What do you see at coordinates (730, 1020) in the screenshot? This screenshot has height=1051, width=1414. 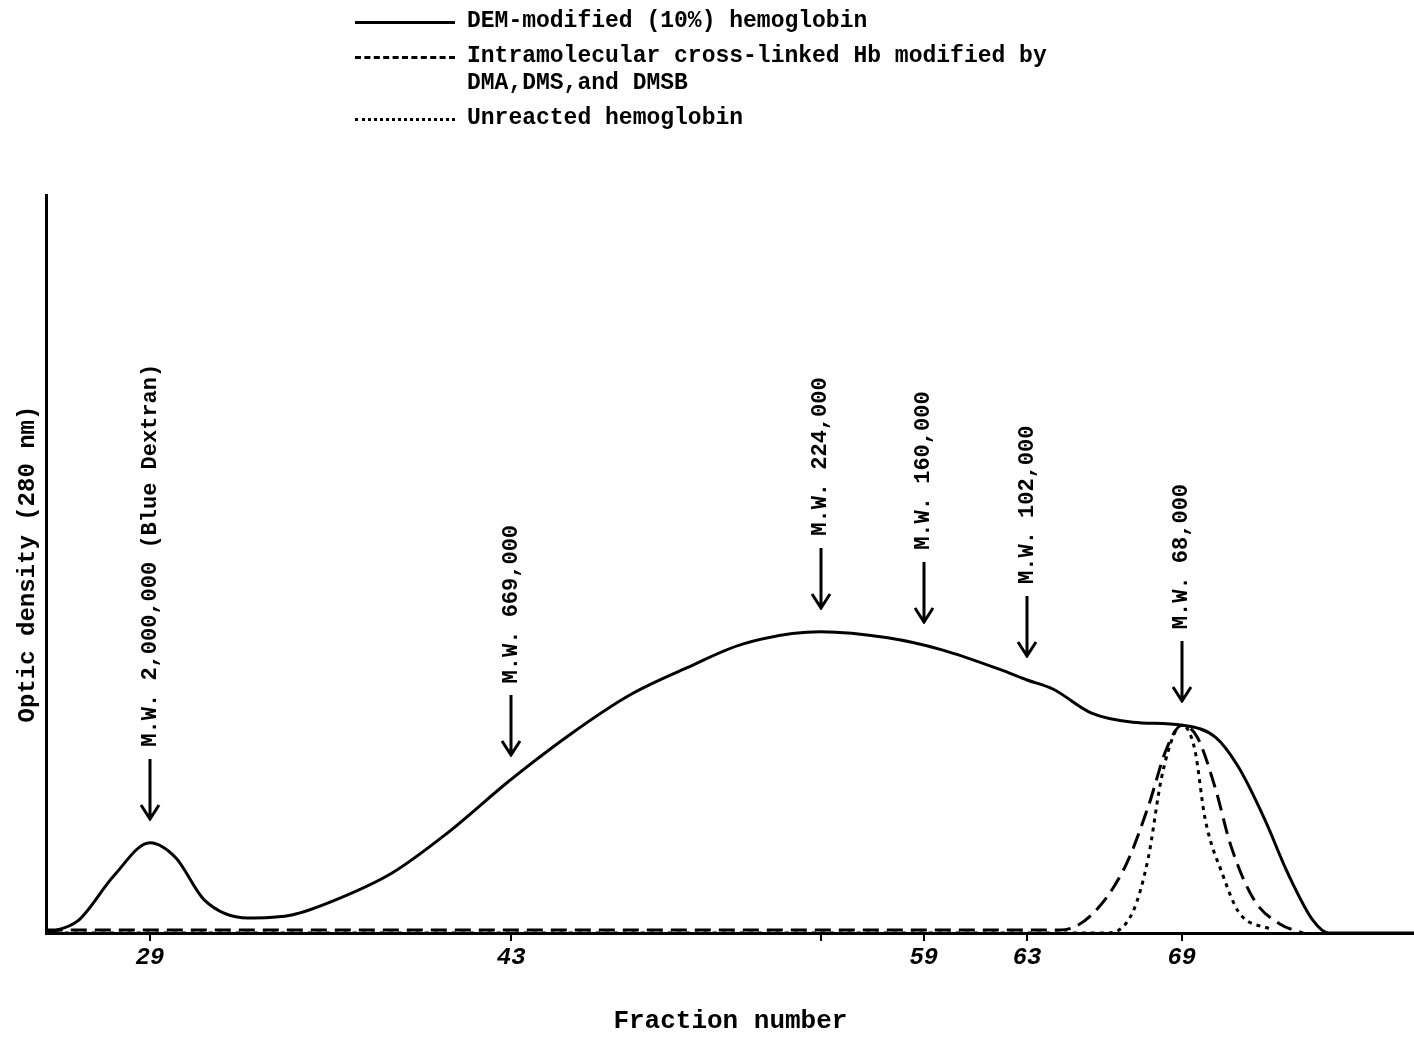 I see `x-axis-title: Fraction number` at bounding box center [730, 1020].